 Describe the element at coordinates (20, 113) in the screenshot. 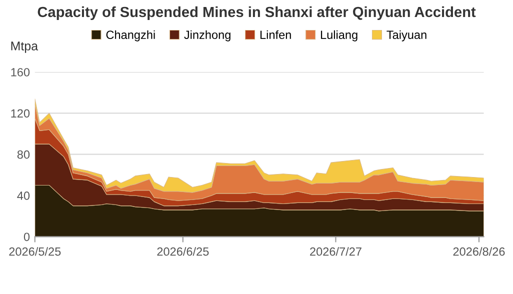

I see `y-tick-label: 120` at that location.